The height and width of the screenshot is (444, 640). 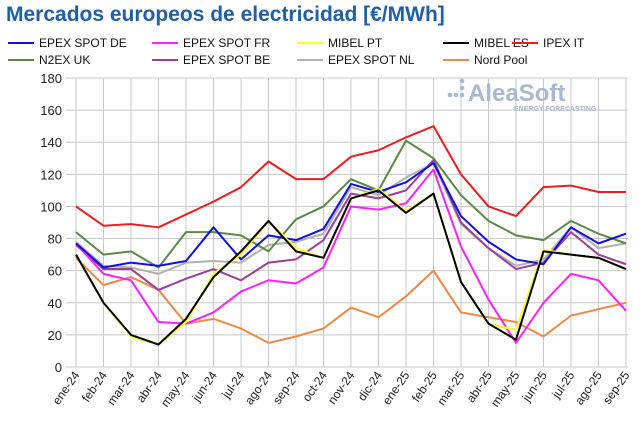 What do you see at coordinates (83, 43) in the screenshot?
I see `legend-label: EPEX SPOT DE` at bounding box center [83, 43].